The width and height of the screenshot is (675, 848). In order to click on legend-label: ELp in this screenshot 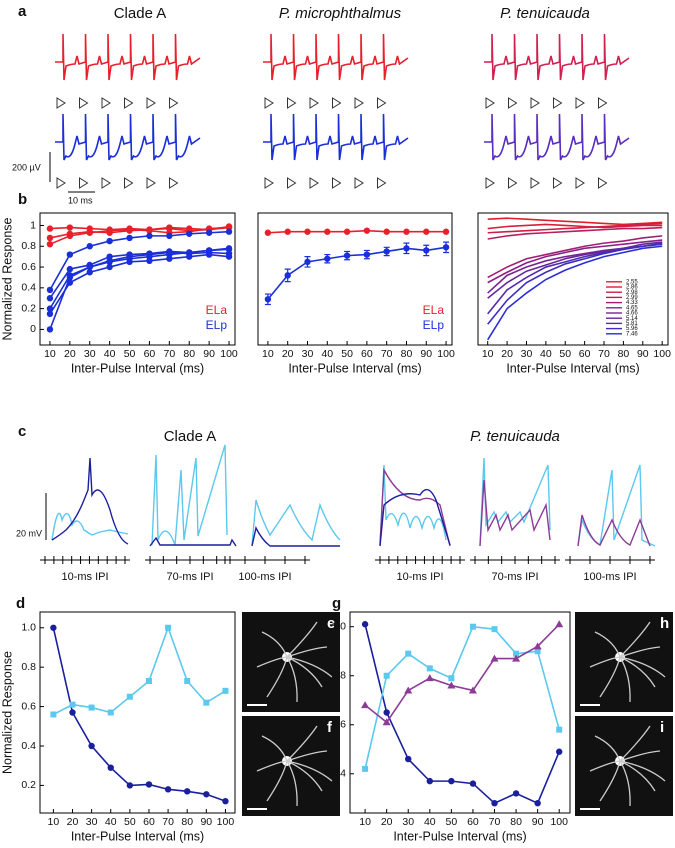, I will do `click(217, 325)`.